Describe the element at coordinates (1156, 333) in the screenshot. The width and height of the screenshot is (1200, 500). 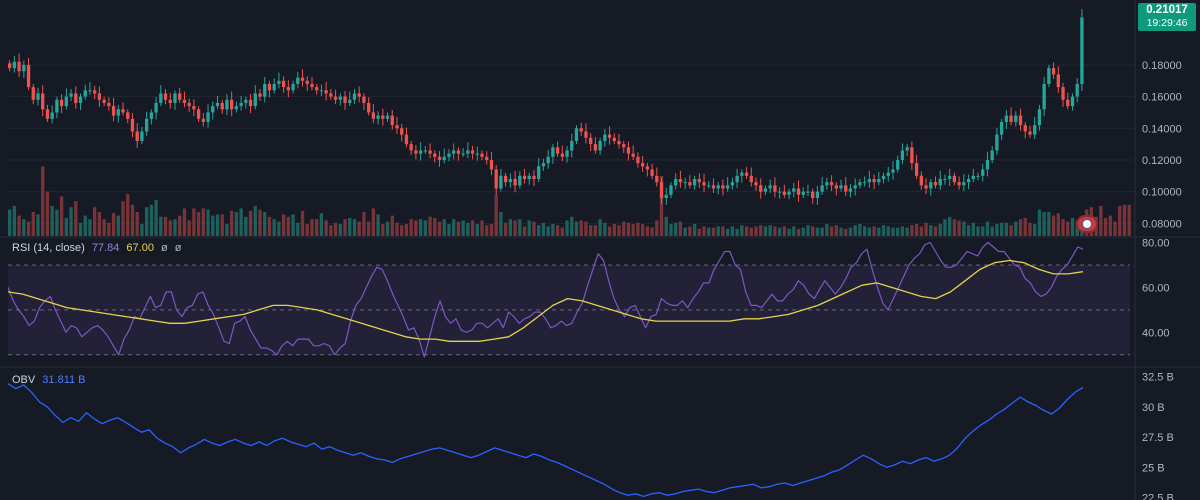
I see `rsi-tick-label: 40.00` at that location.